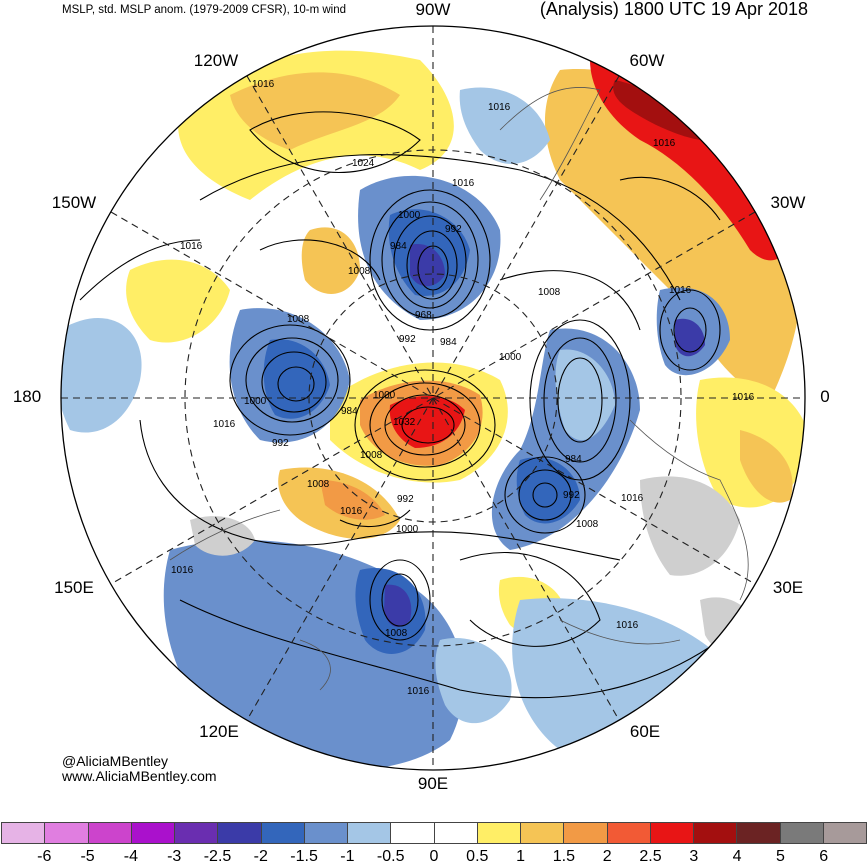 The width and height of the screenshot is (868, 866). I want to click on colorbar-tick-label: -1.5, so click(304, 856).